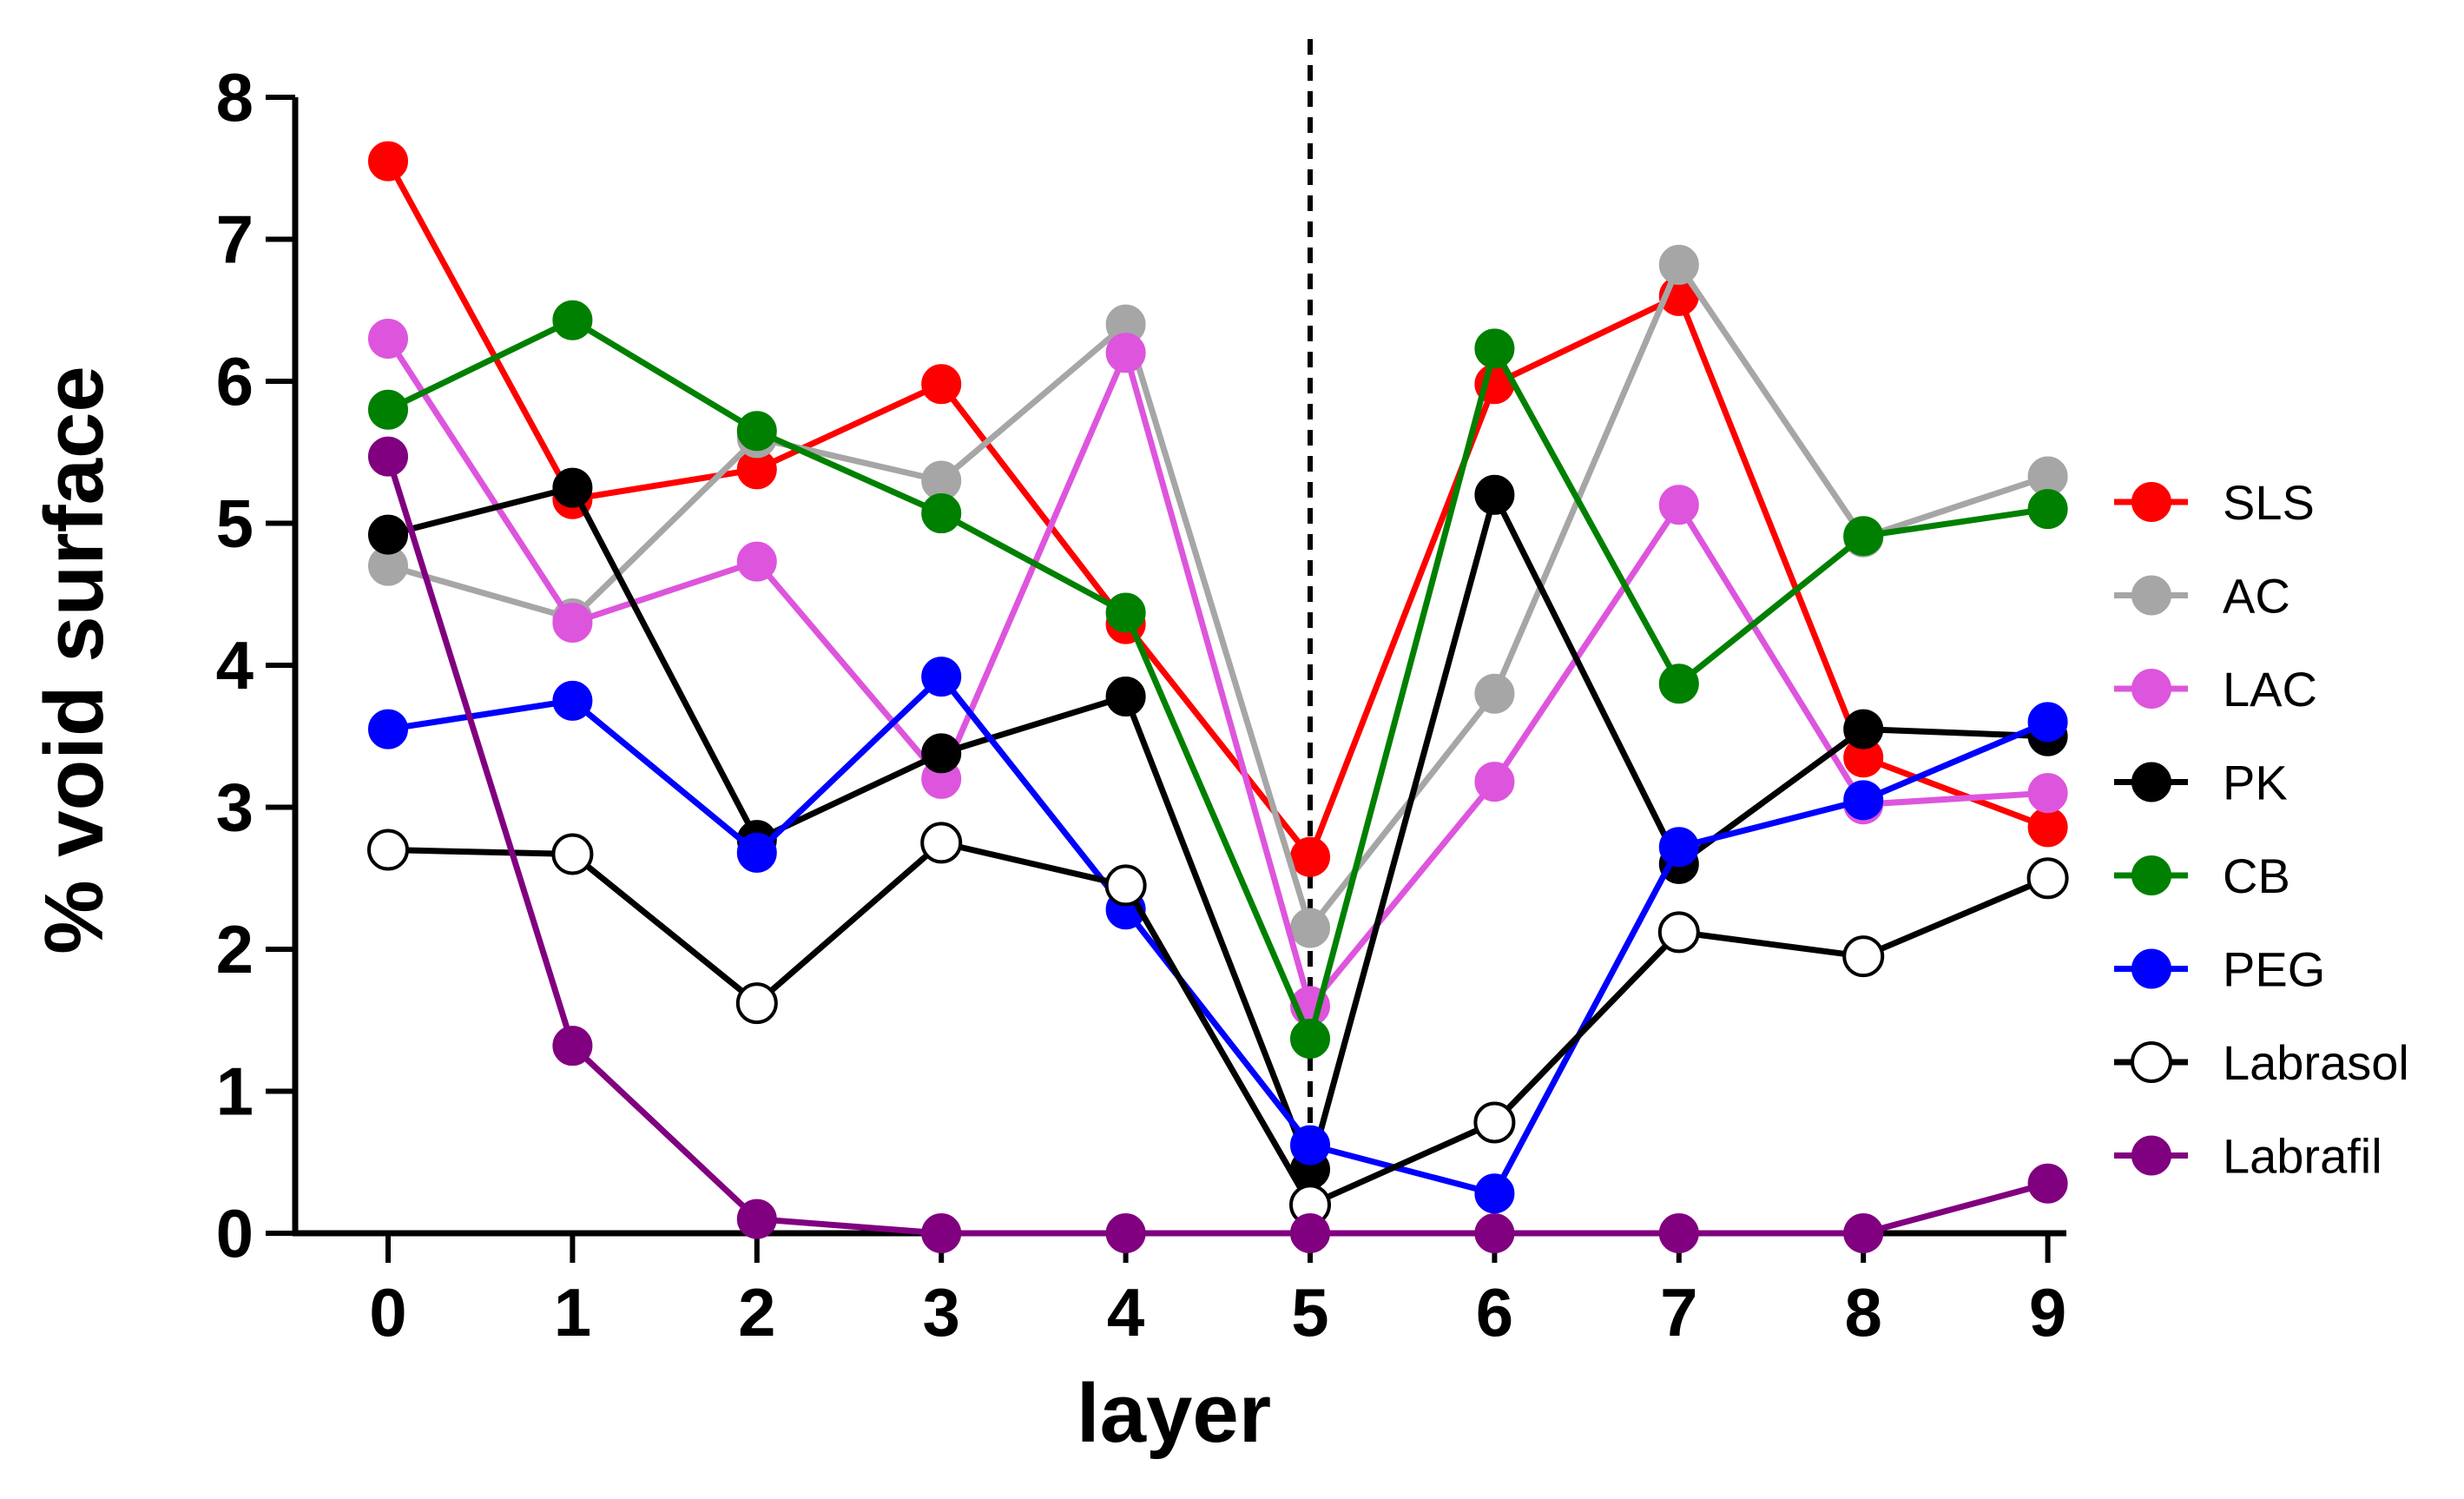 The height and width of the screenshot is (1499, 2464). Describe the element at coordinates (941, 1312) in the screenshot. I see `x-tick-label: 3` at that location.